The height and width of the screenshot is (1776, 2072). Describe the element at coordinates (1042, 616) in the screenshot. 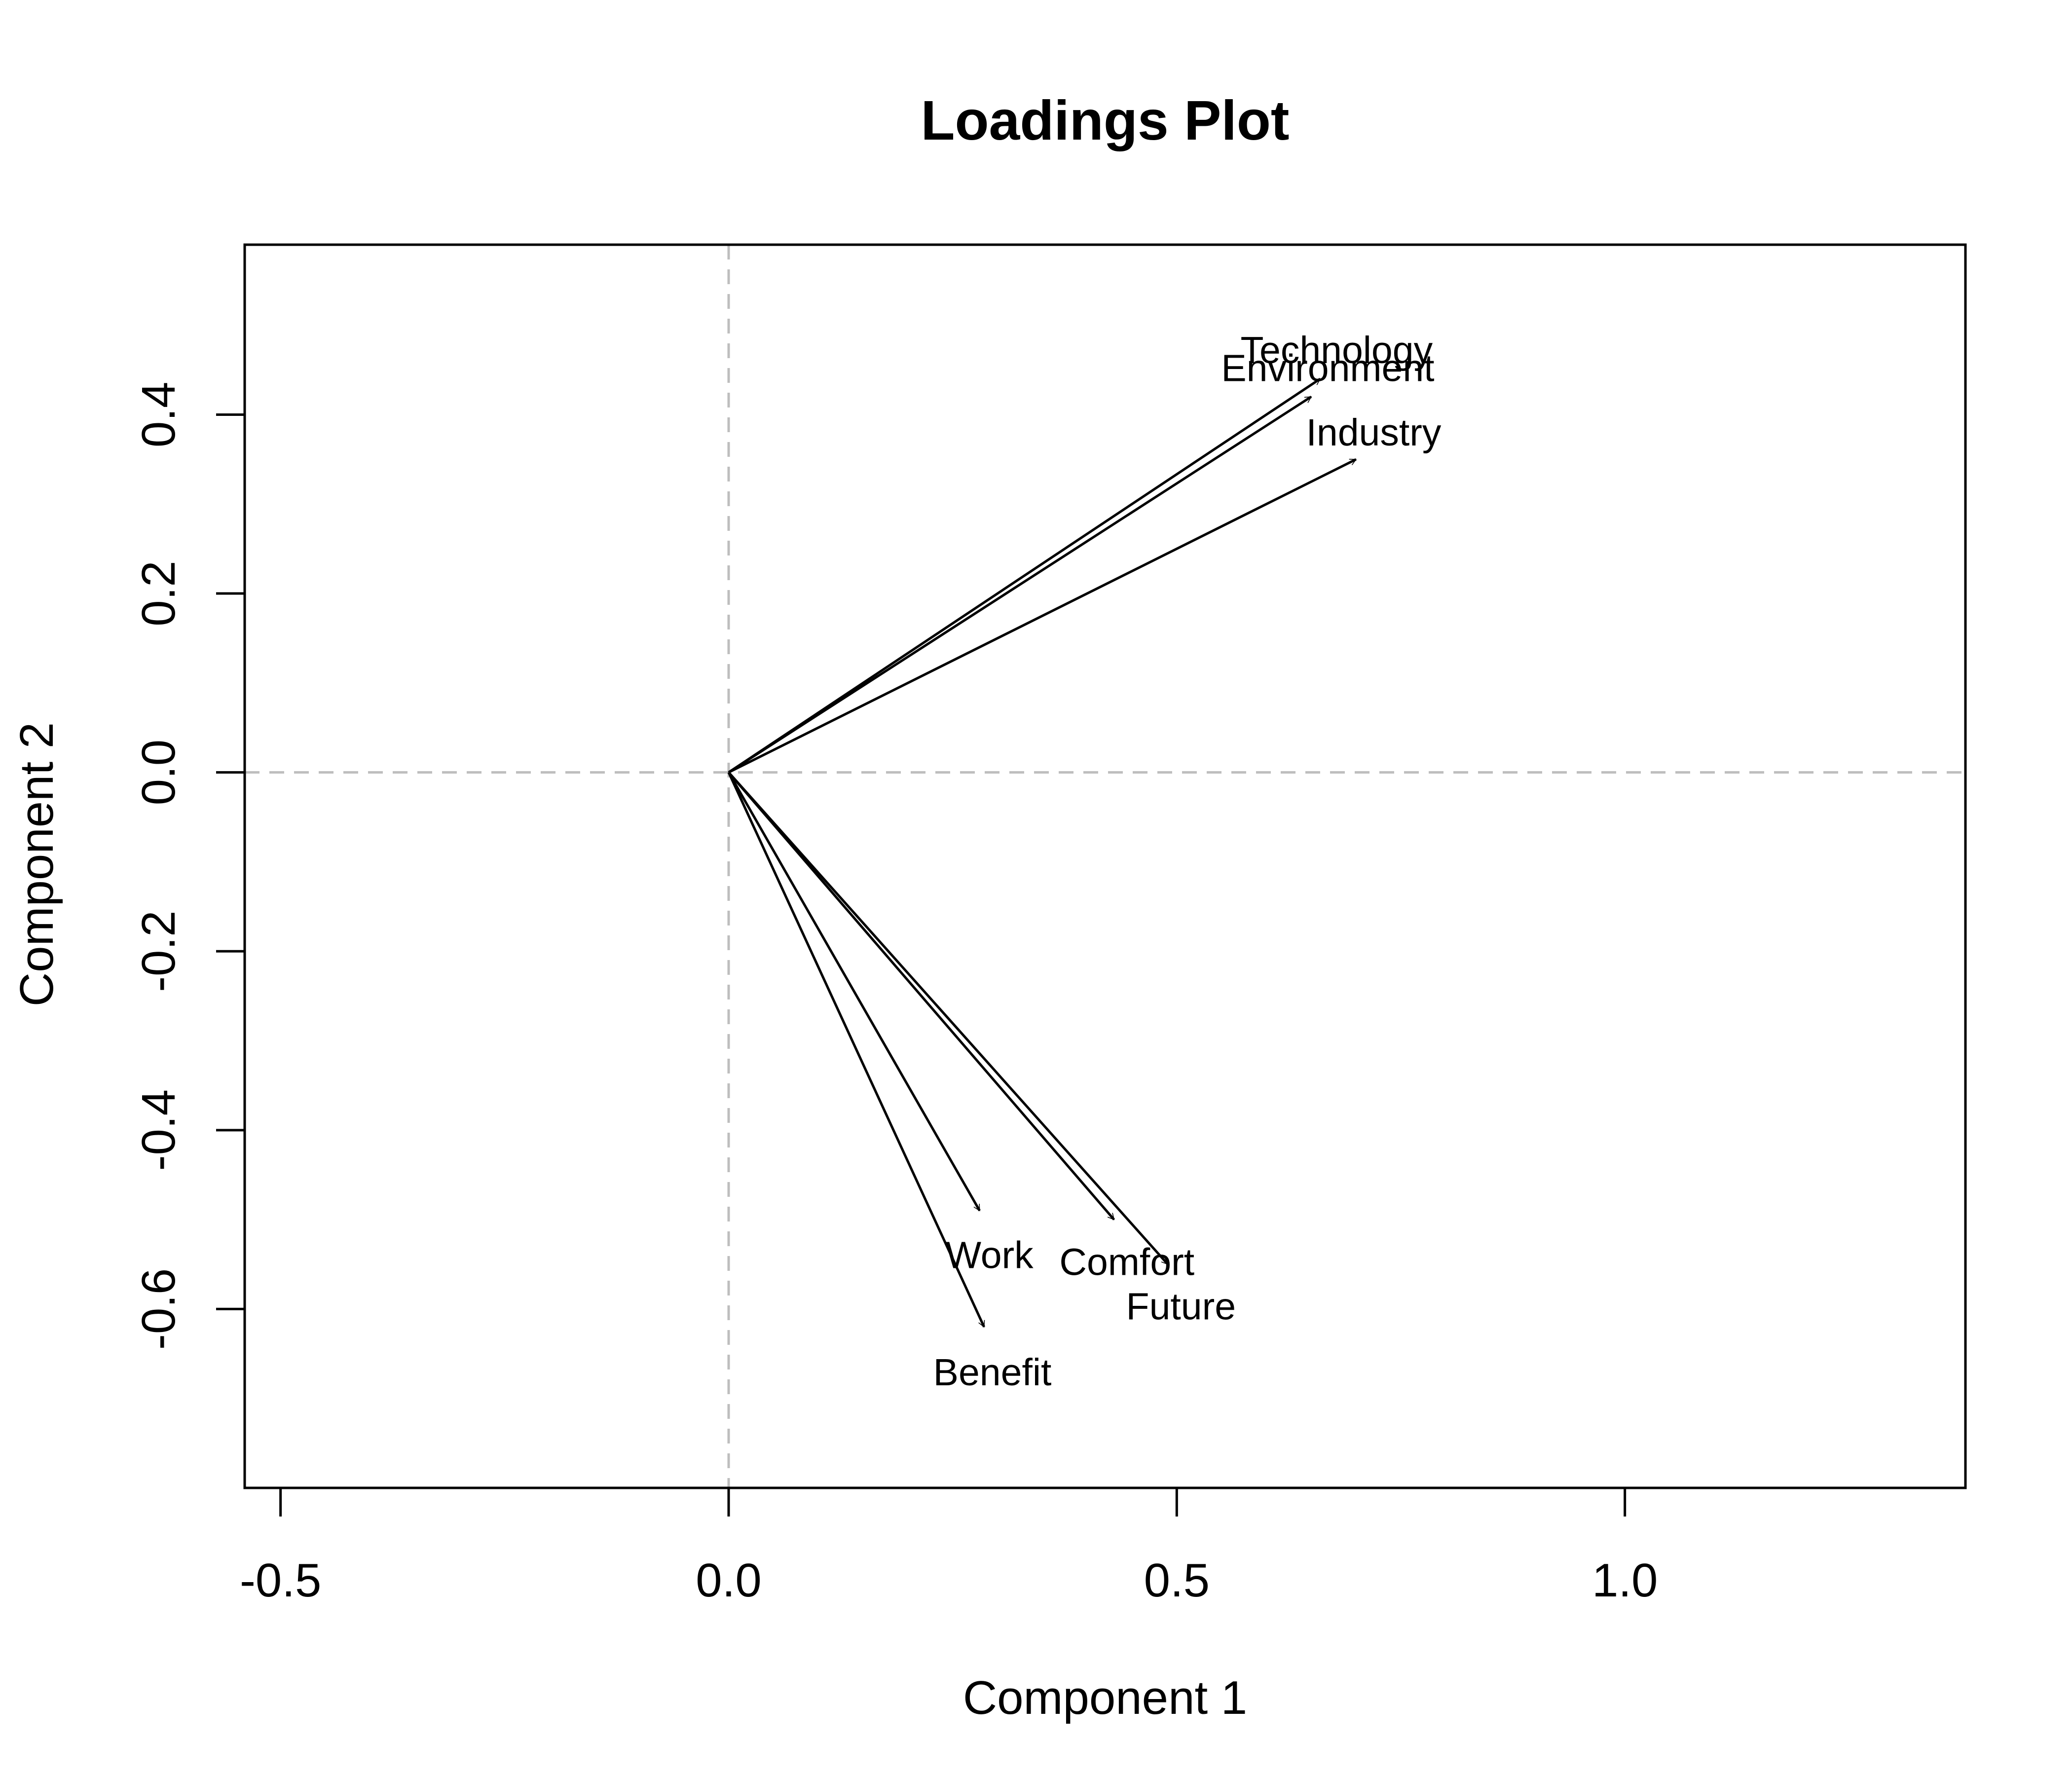

I see `loading-arrow-industry` at that location.